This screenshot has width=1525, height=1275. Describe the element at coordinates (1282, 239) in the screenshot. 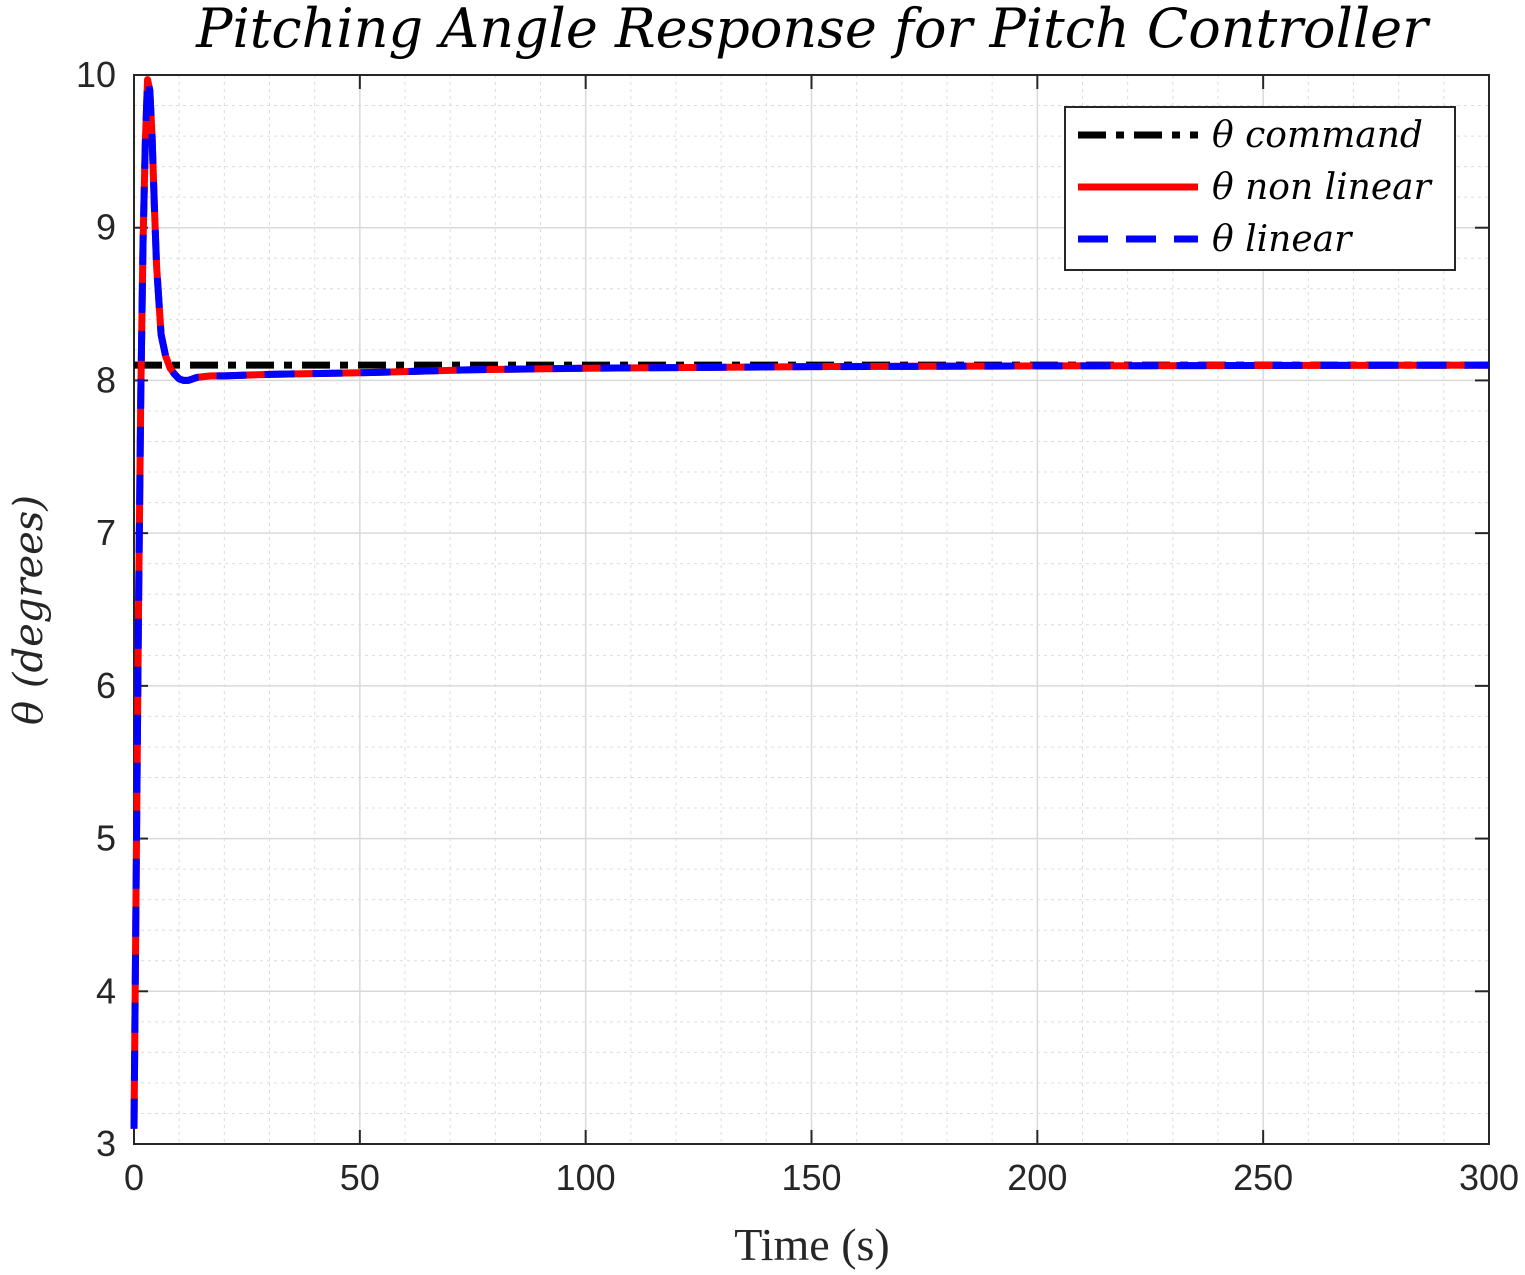

I see `legend-label-2: θ linear` at that location.